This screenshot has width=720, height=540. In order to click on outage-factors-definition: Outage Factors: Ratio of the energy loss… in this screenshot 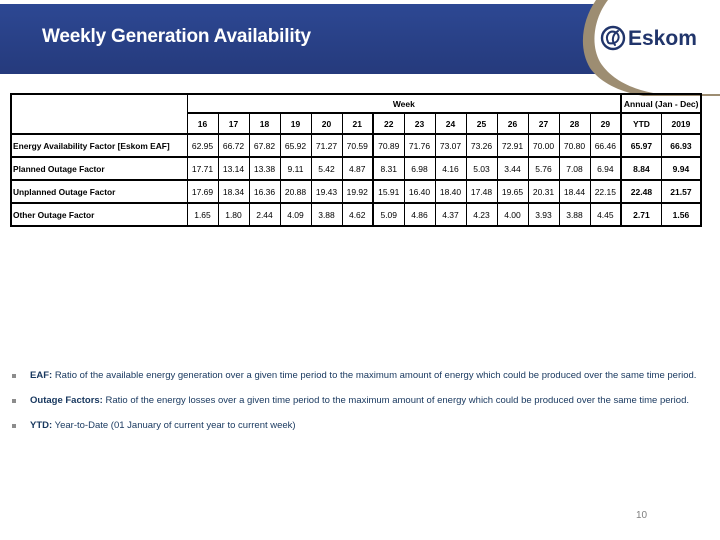, I will do `click(370, 400)`.